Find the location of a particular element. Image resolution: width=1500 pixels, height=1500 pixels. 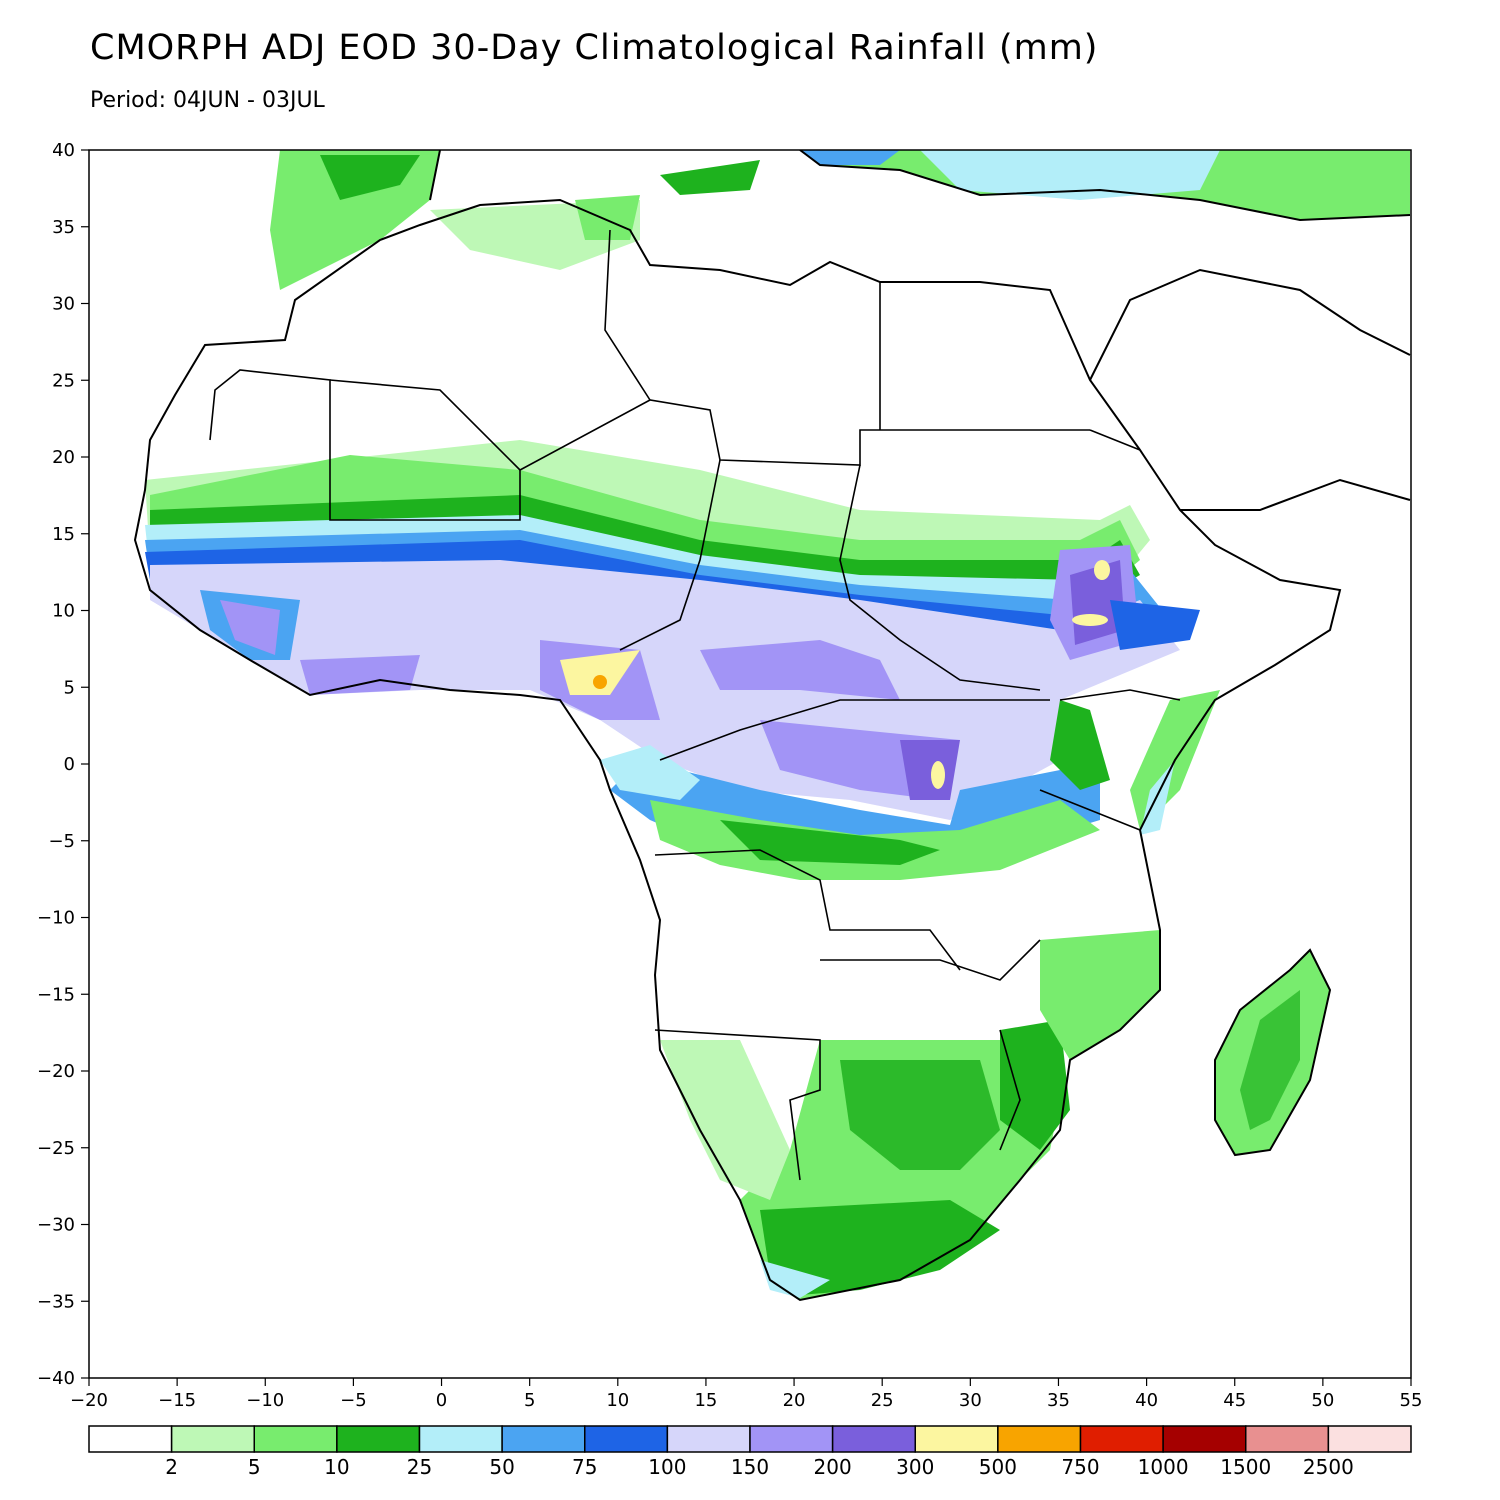

lat-tick-label: −15 is located at coordinates (56, 994).